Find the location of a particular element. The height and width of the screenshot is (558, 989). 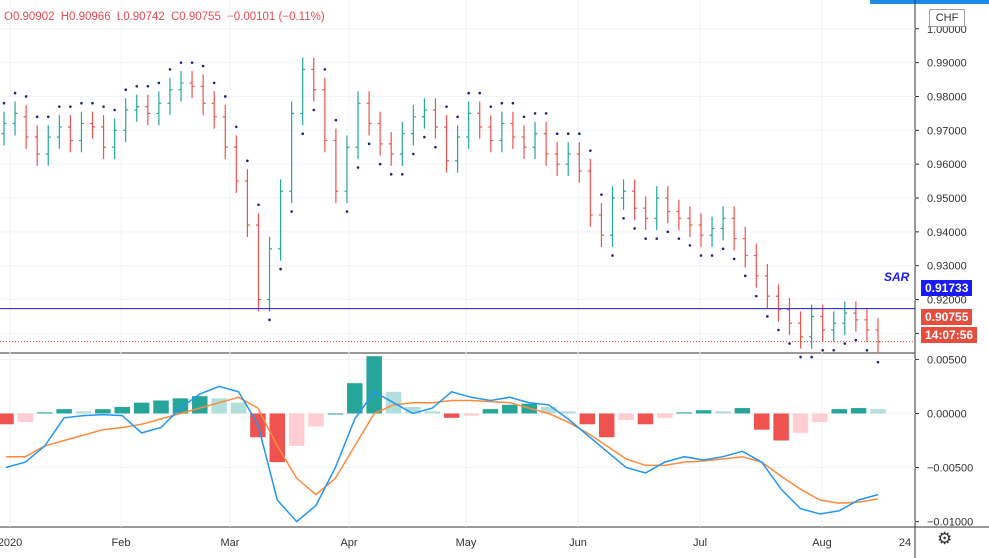

macd-y-tick-label: 0.00000 is located at coordinates (947, 414).